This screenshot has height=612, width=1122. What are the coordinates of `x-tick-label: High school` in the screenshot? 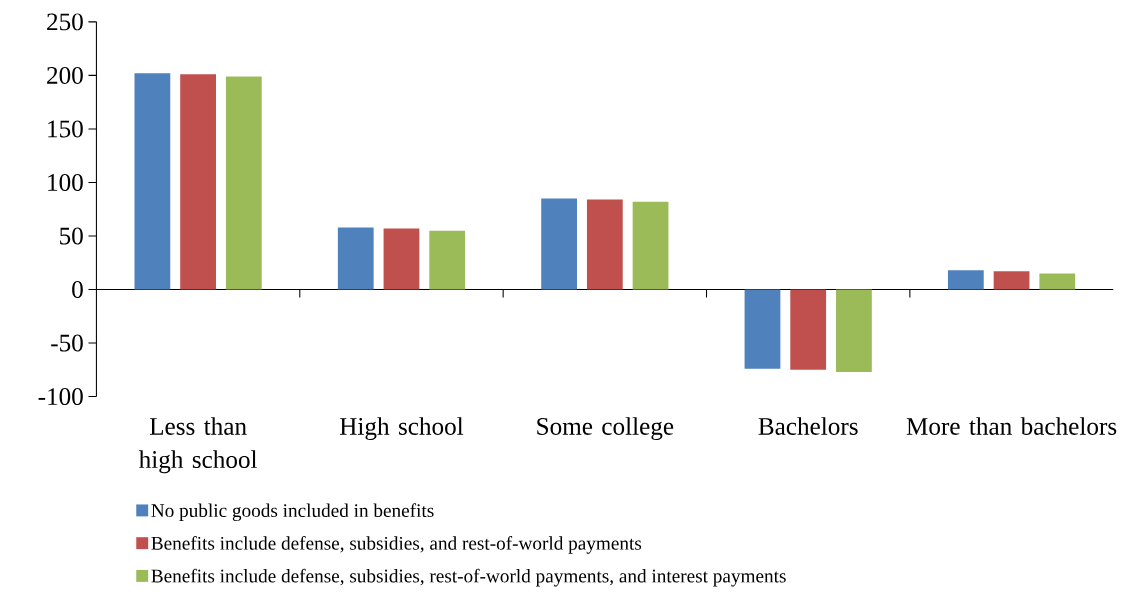 It's located at (401, 428).